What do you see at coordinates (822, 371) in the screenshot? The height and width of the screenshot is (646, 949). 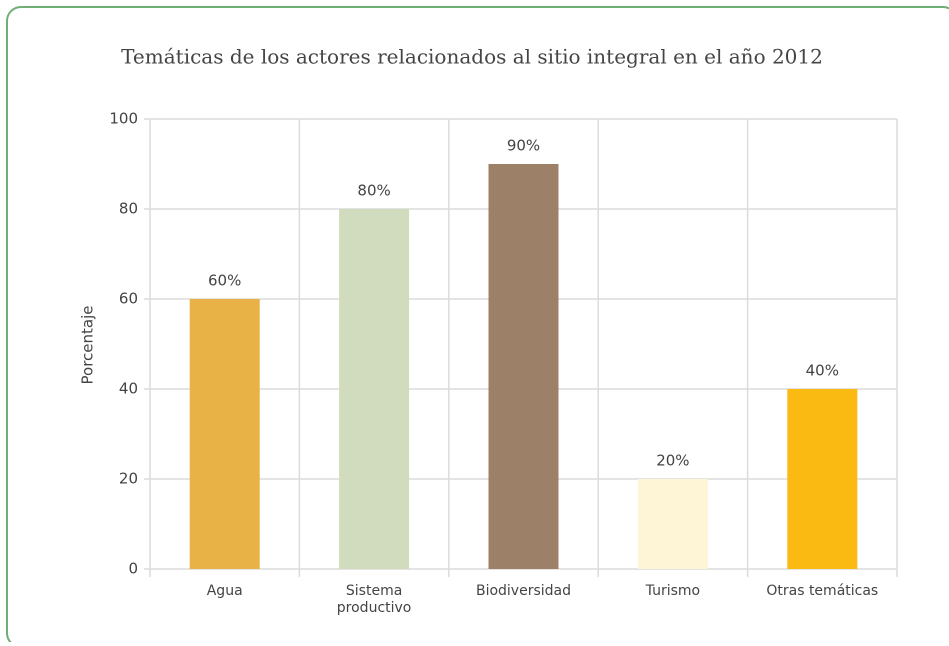 I see `data-label: 40%` at bounding box center [822, 371].